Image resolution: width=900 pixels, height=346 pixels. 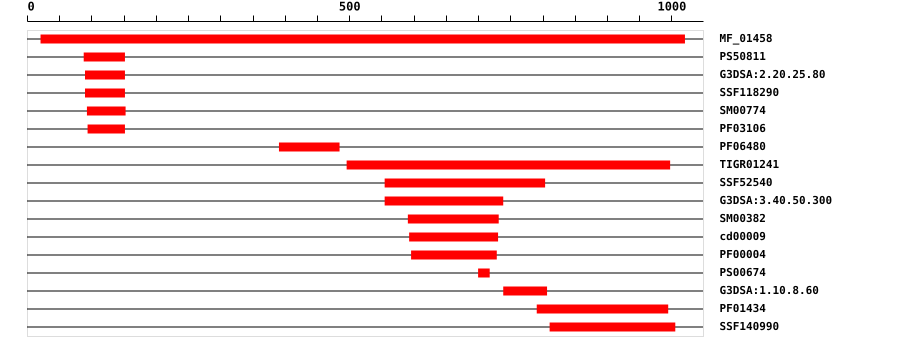 I want to click on y-tick-label: G3DSA:1.10.8.60, so click(x=769, y=290).